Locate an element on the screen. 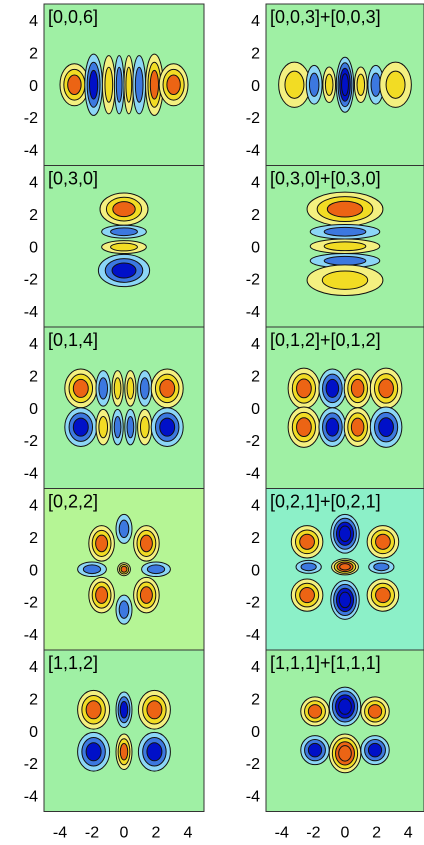 This screenshot has width=424, height=845. panel: [0,2,1]+[0,2,1] 4 2 0 -2 -4 is located at coordinates (335, 569).